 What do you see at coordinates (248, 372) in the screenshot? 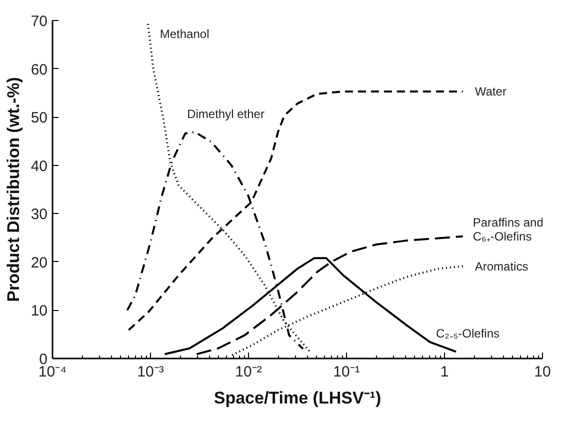
I see `x-tick-label: 10⁻²` at bounding box center [248, 372].